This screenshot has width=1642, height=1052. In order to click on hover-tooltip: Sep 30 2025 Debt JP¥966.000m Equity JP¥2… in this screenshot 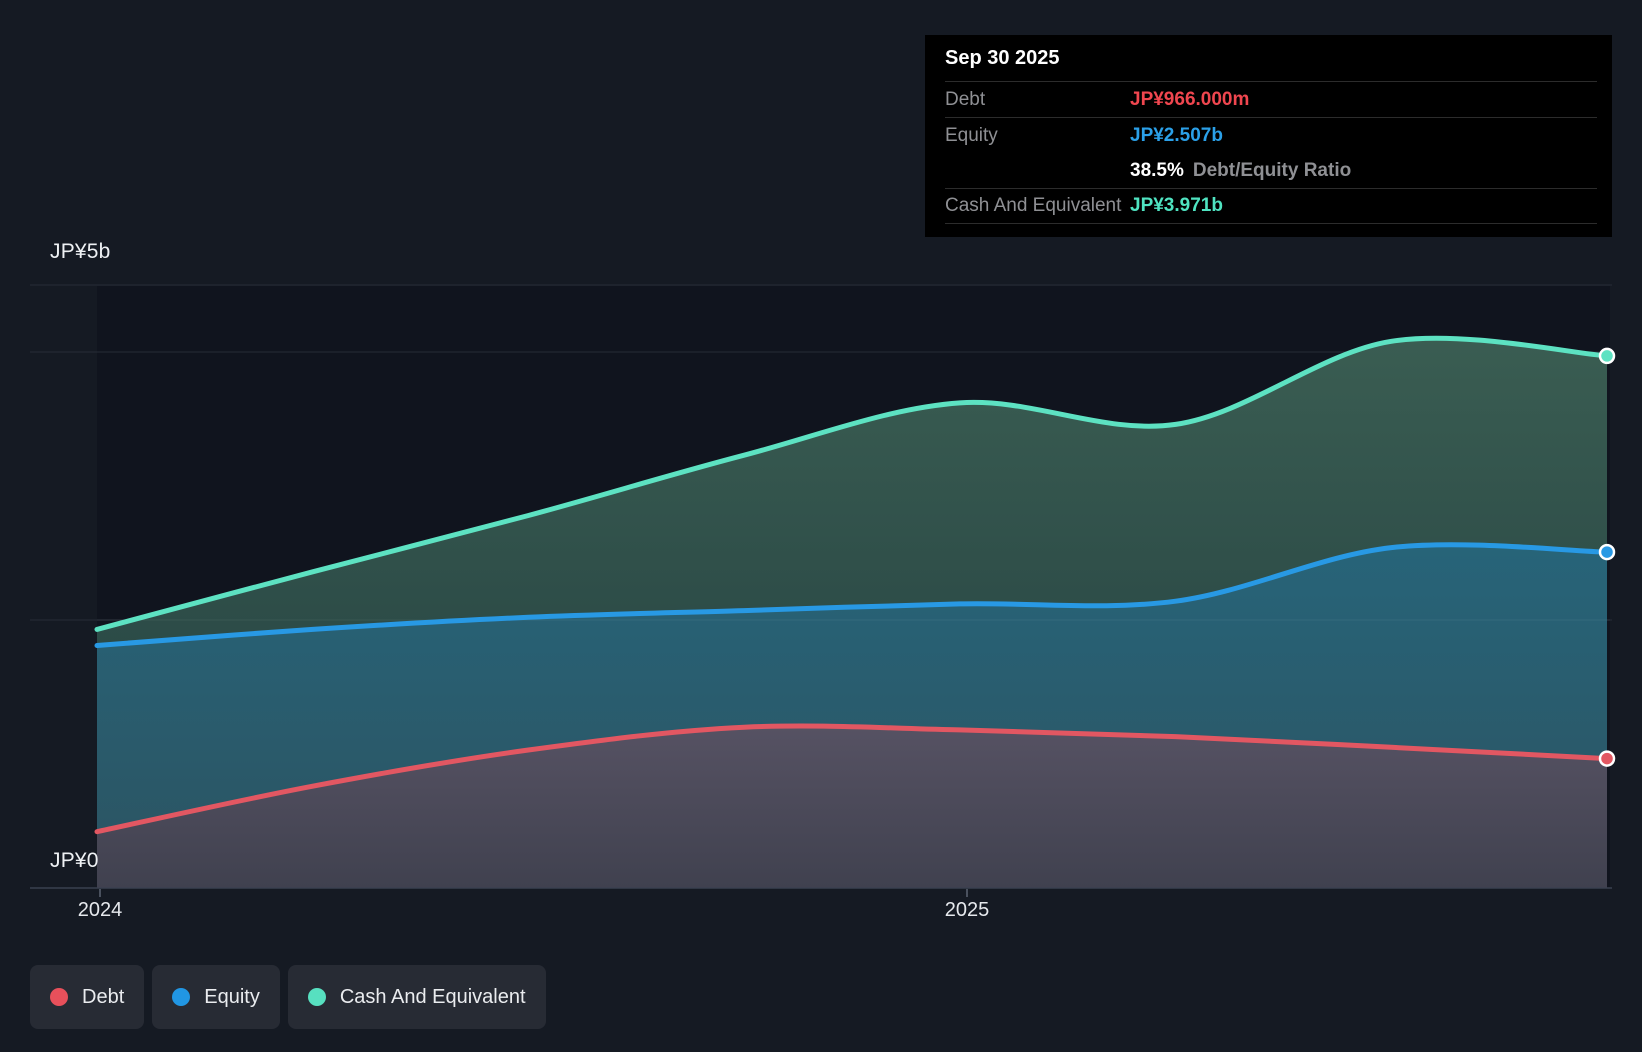, I will do `click(1268, 136)`.